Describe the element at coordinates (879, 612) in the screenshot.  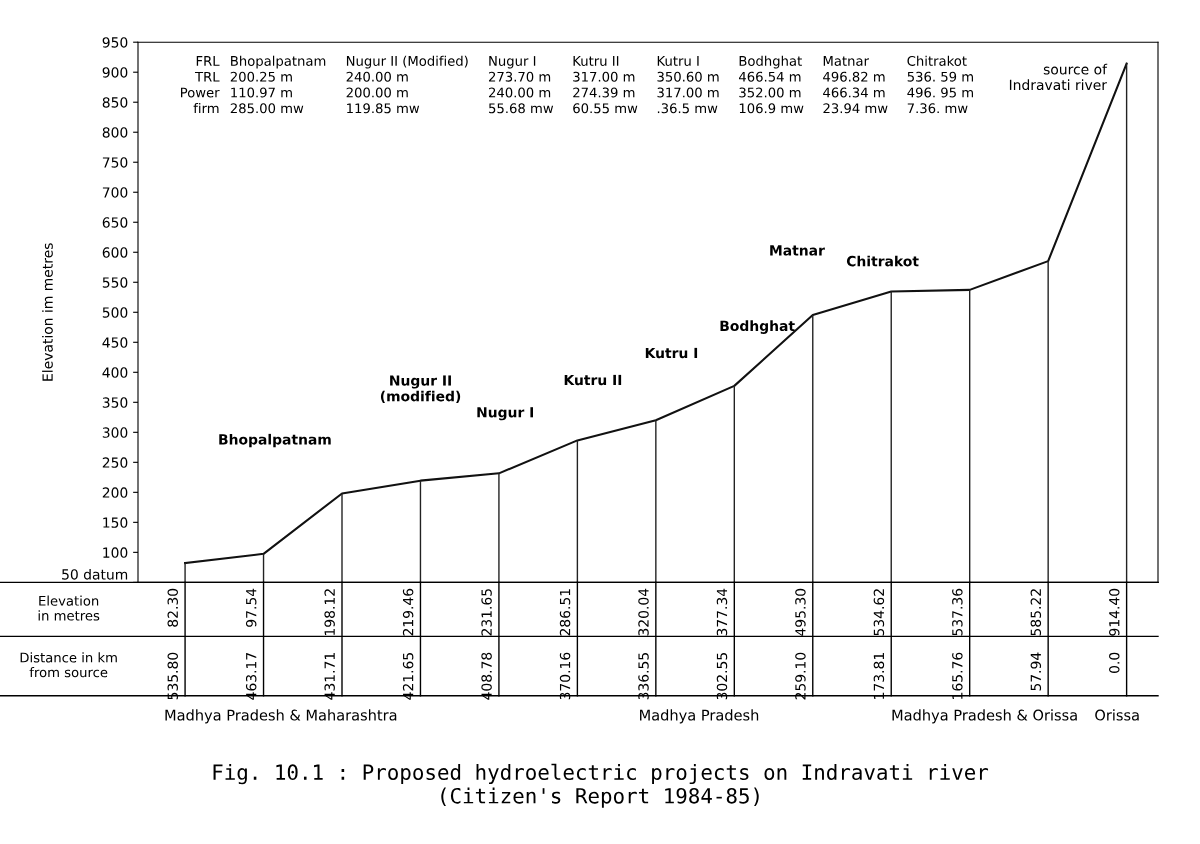
I see `data-label: 534.62` at that location.